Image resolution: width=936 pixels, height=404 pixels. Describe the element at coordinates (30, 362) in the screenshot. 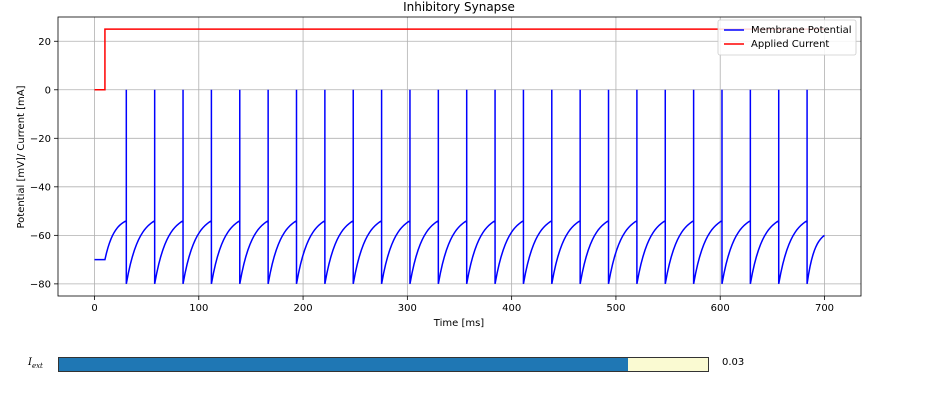

I see `slider-label-main: I` at that location.